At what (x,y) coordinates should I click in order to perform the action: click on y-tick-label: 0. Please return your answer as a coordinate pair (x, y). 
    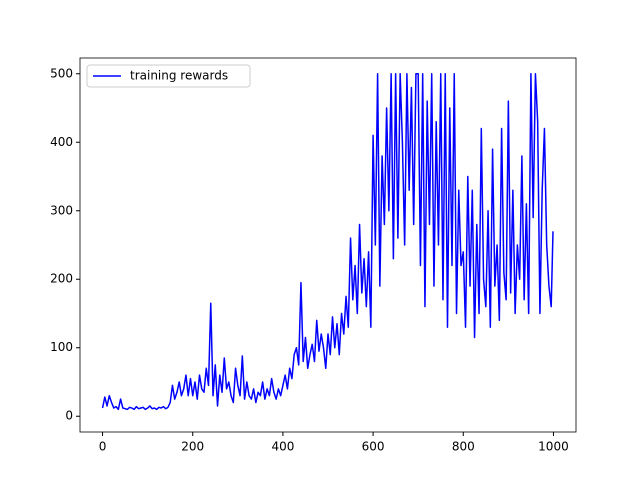
    Looking at the image, I should click on (69, 416).